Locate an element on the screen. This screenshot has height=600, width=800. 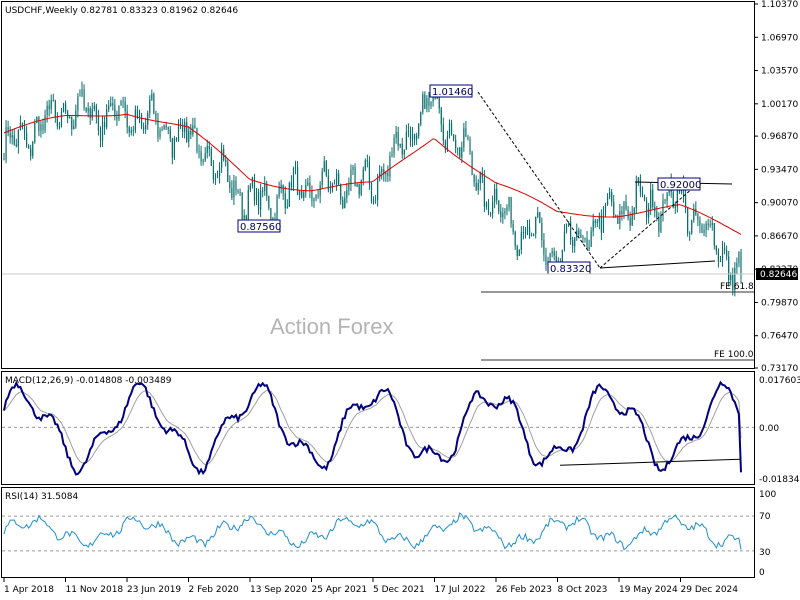
x-tick-label: 11 Nov 2018 is located at coordinates (95, 590).